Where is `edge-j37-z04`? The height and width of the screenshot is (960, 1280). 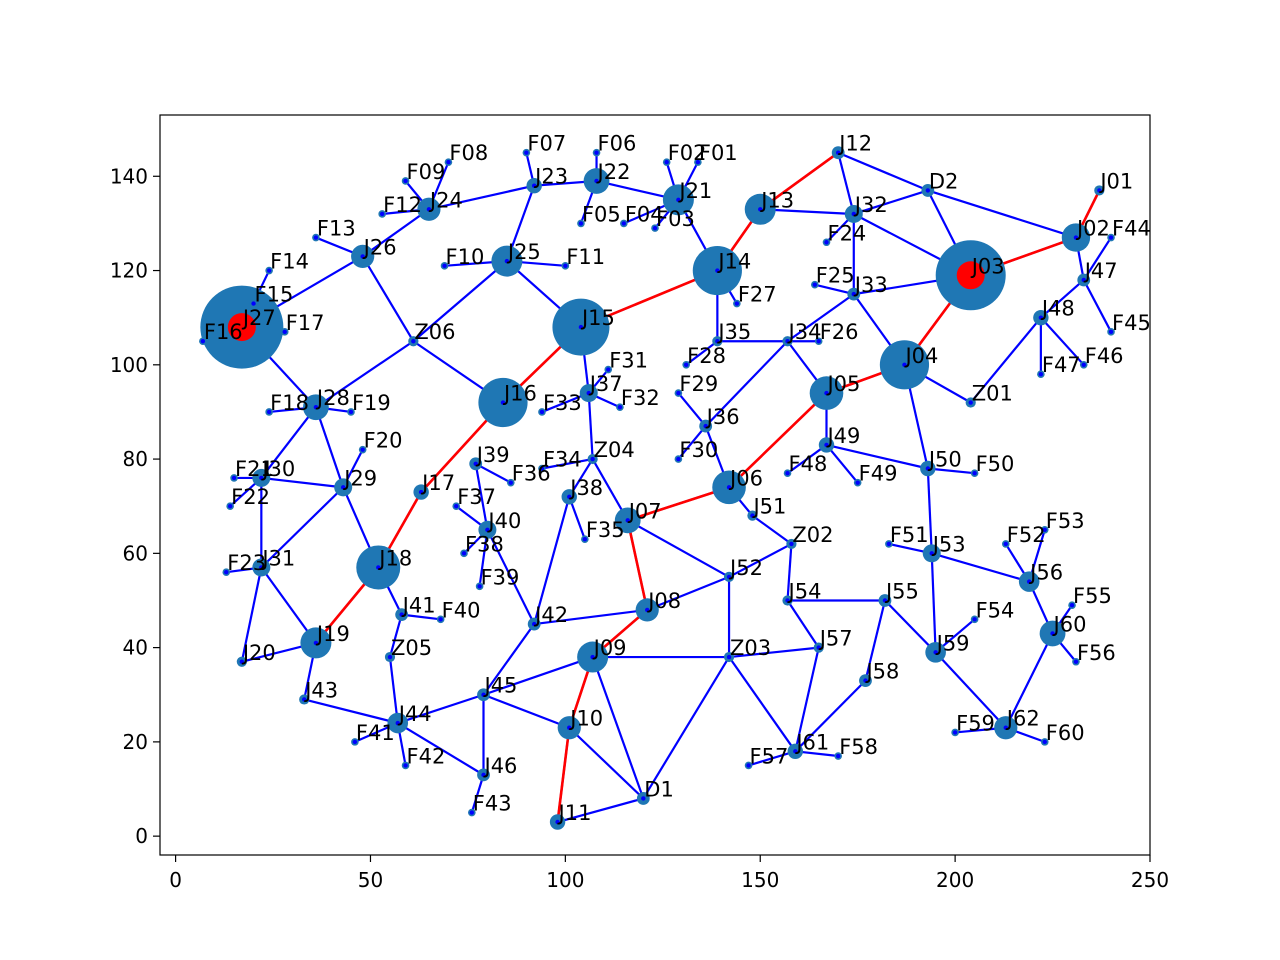
edge-j37-z04 is located at coordinates (590, 426).